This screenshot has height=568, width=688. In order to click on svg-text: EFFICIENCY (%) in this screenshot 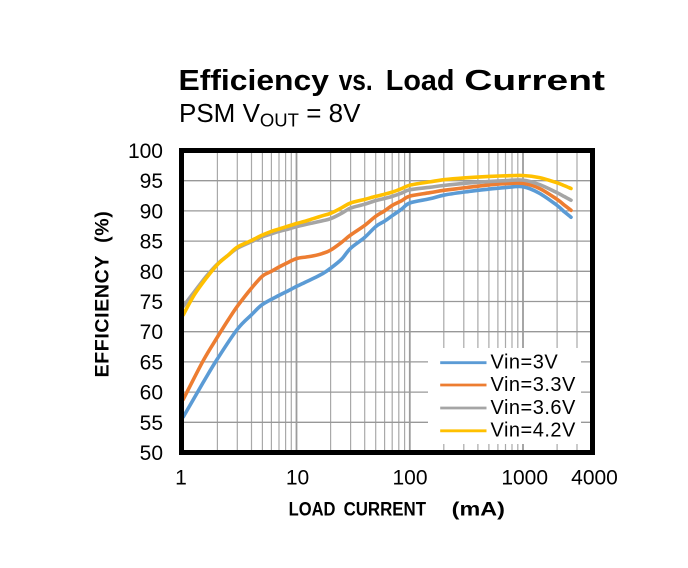, I will do `click(103, 294)`.